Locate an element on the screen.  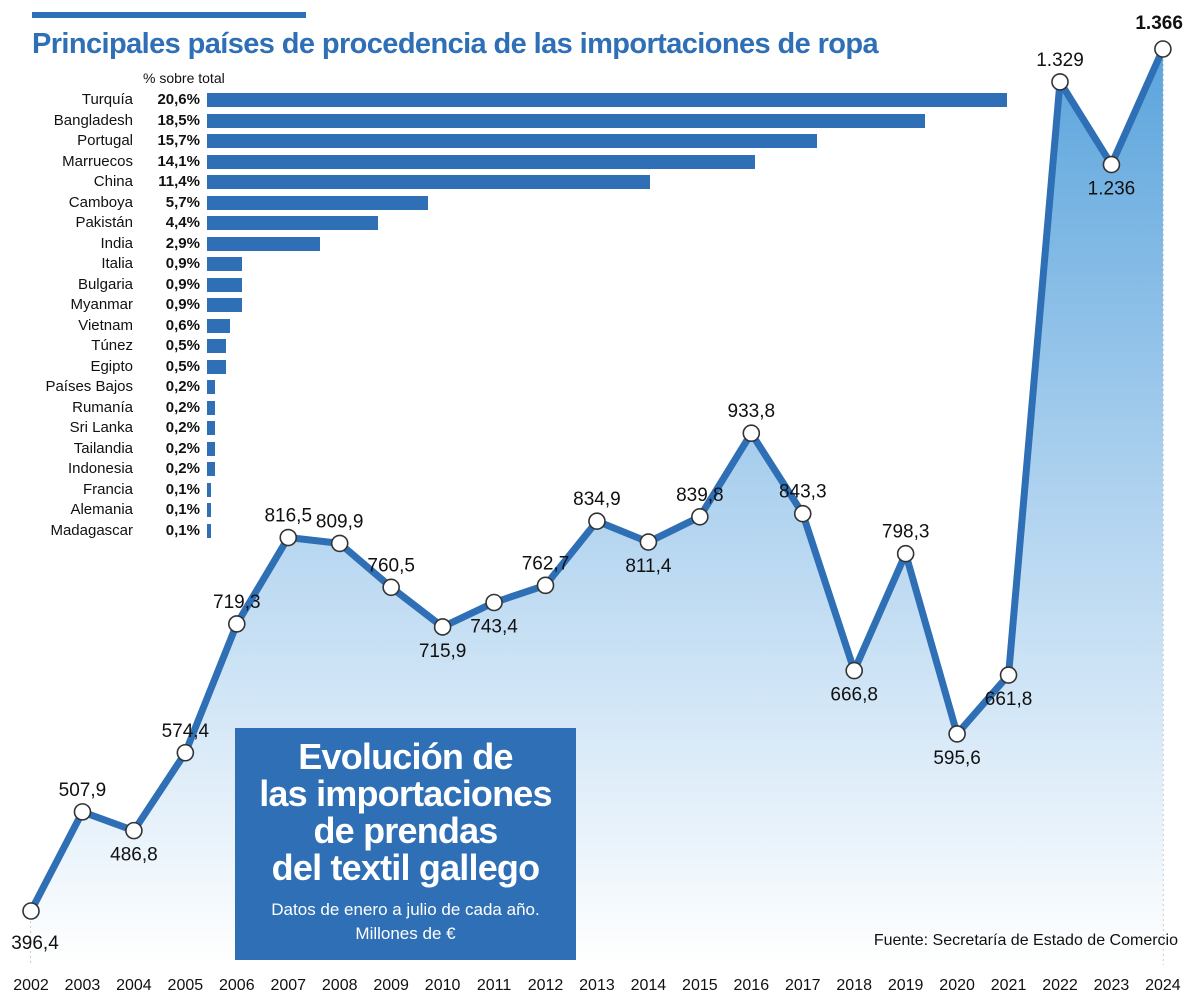
data-value-label: 486,8 is located at coordinates (134, 855).